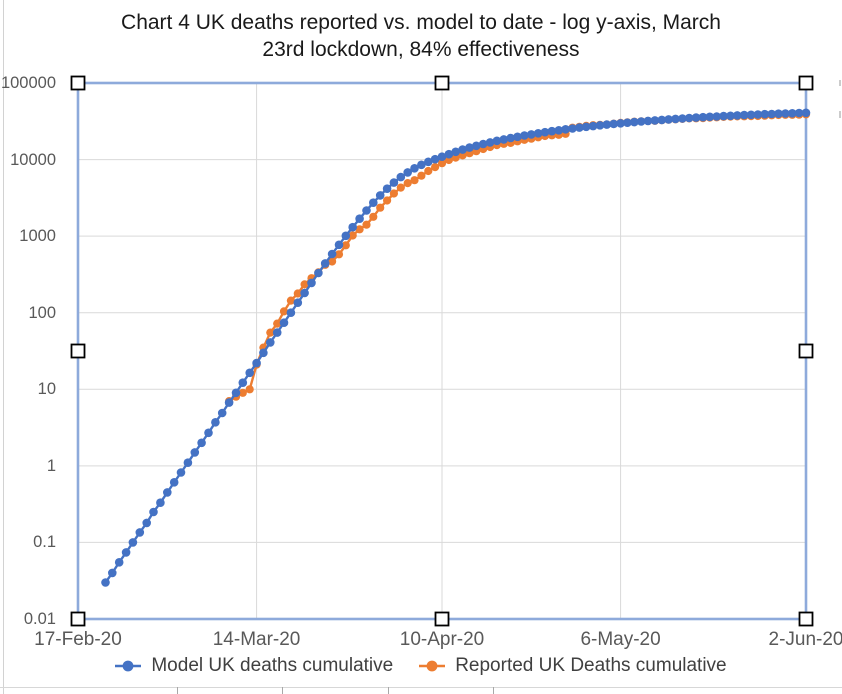  I want to click on legend-label-reported: Reported UK Deaths cumulative, so click(591, 665).